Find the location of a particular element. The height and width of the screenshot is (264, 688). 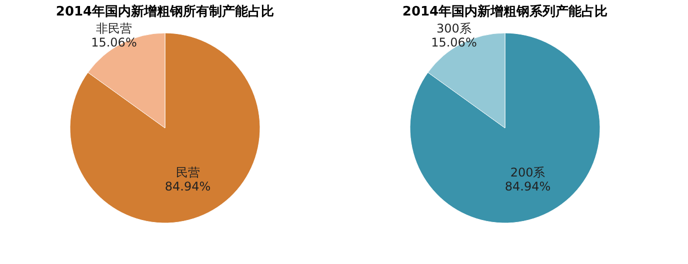

chart-title: 2014年国内新增粗钢系列产能占比 is located at coordinates (505, 11).